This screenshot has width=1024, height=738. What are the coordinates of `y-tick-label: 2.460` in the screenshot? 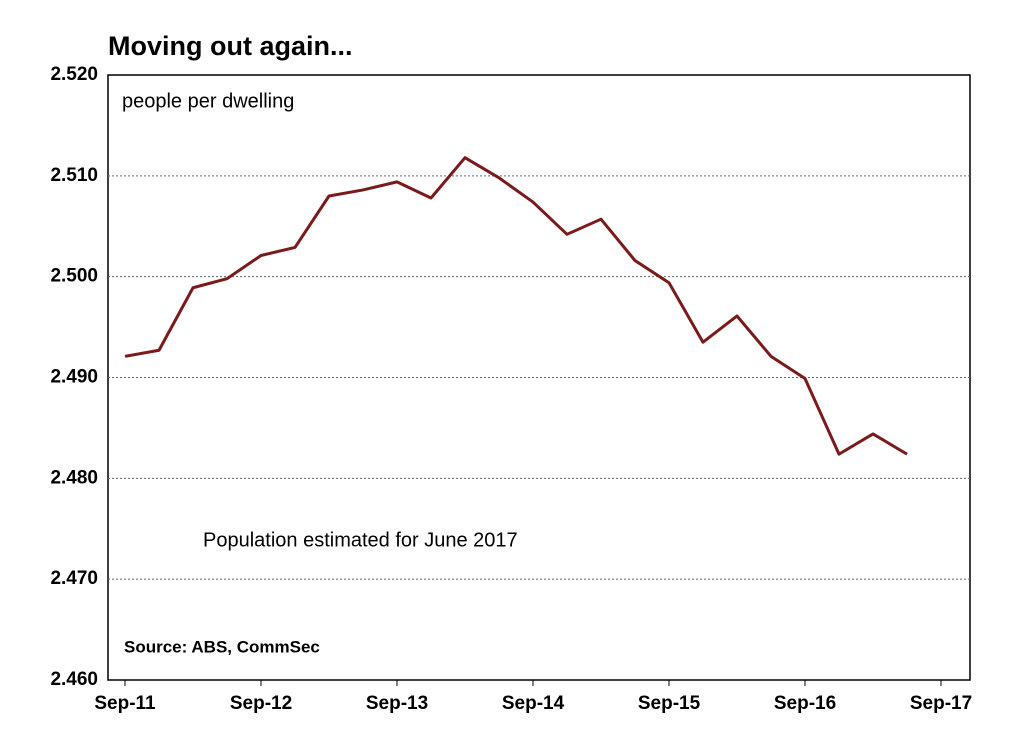 It's located at (74, 679).